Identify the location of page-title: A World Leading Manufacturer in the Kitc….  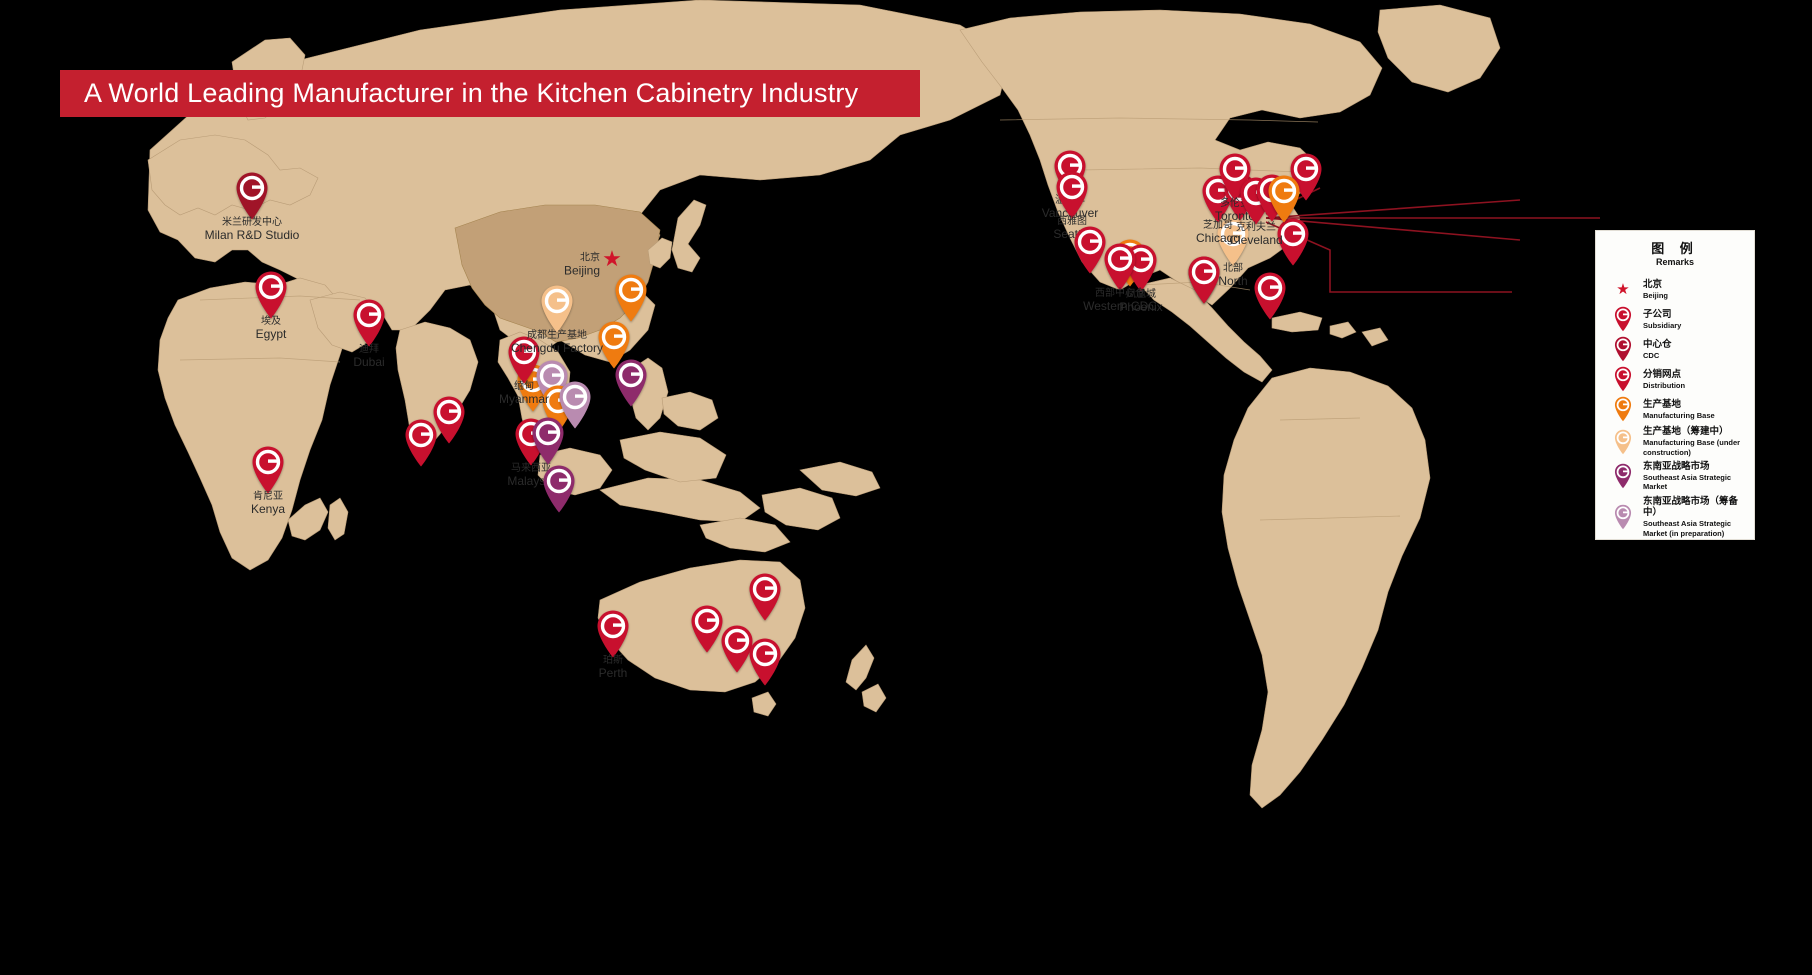
(471, 93).